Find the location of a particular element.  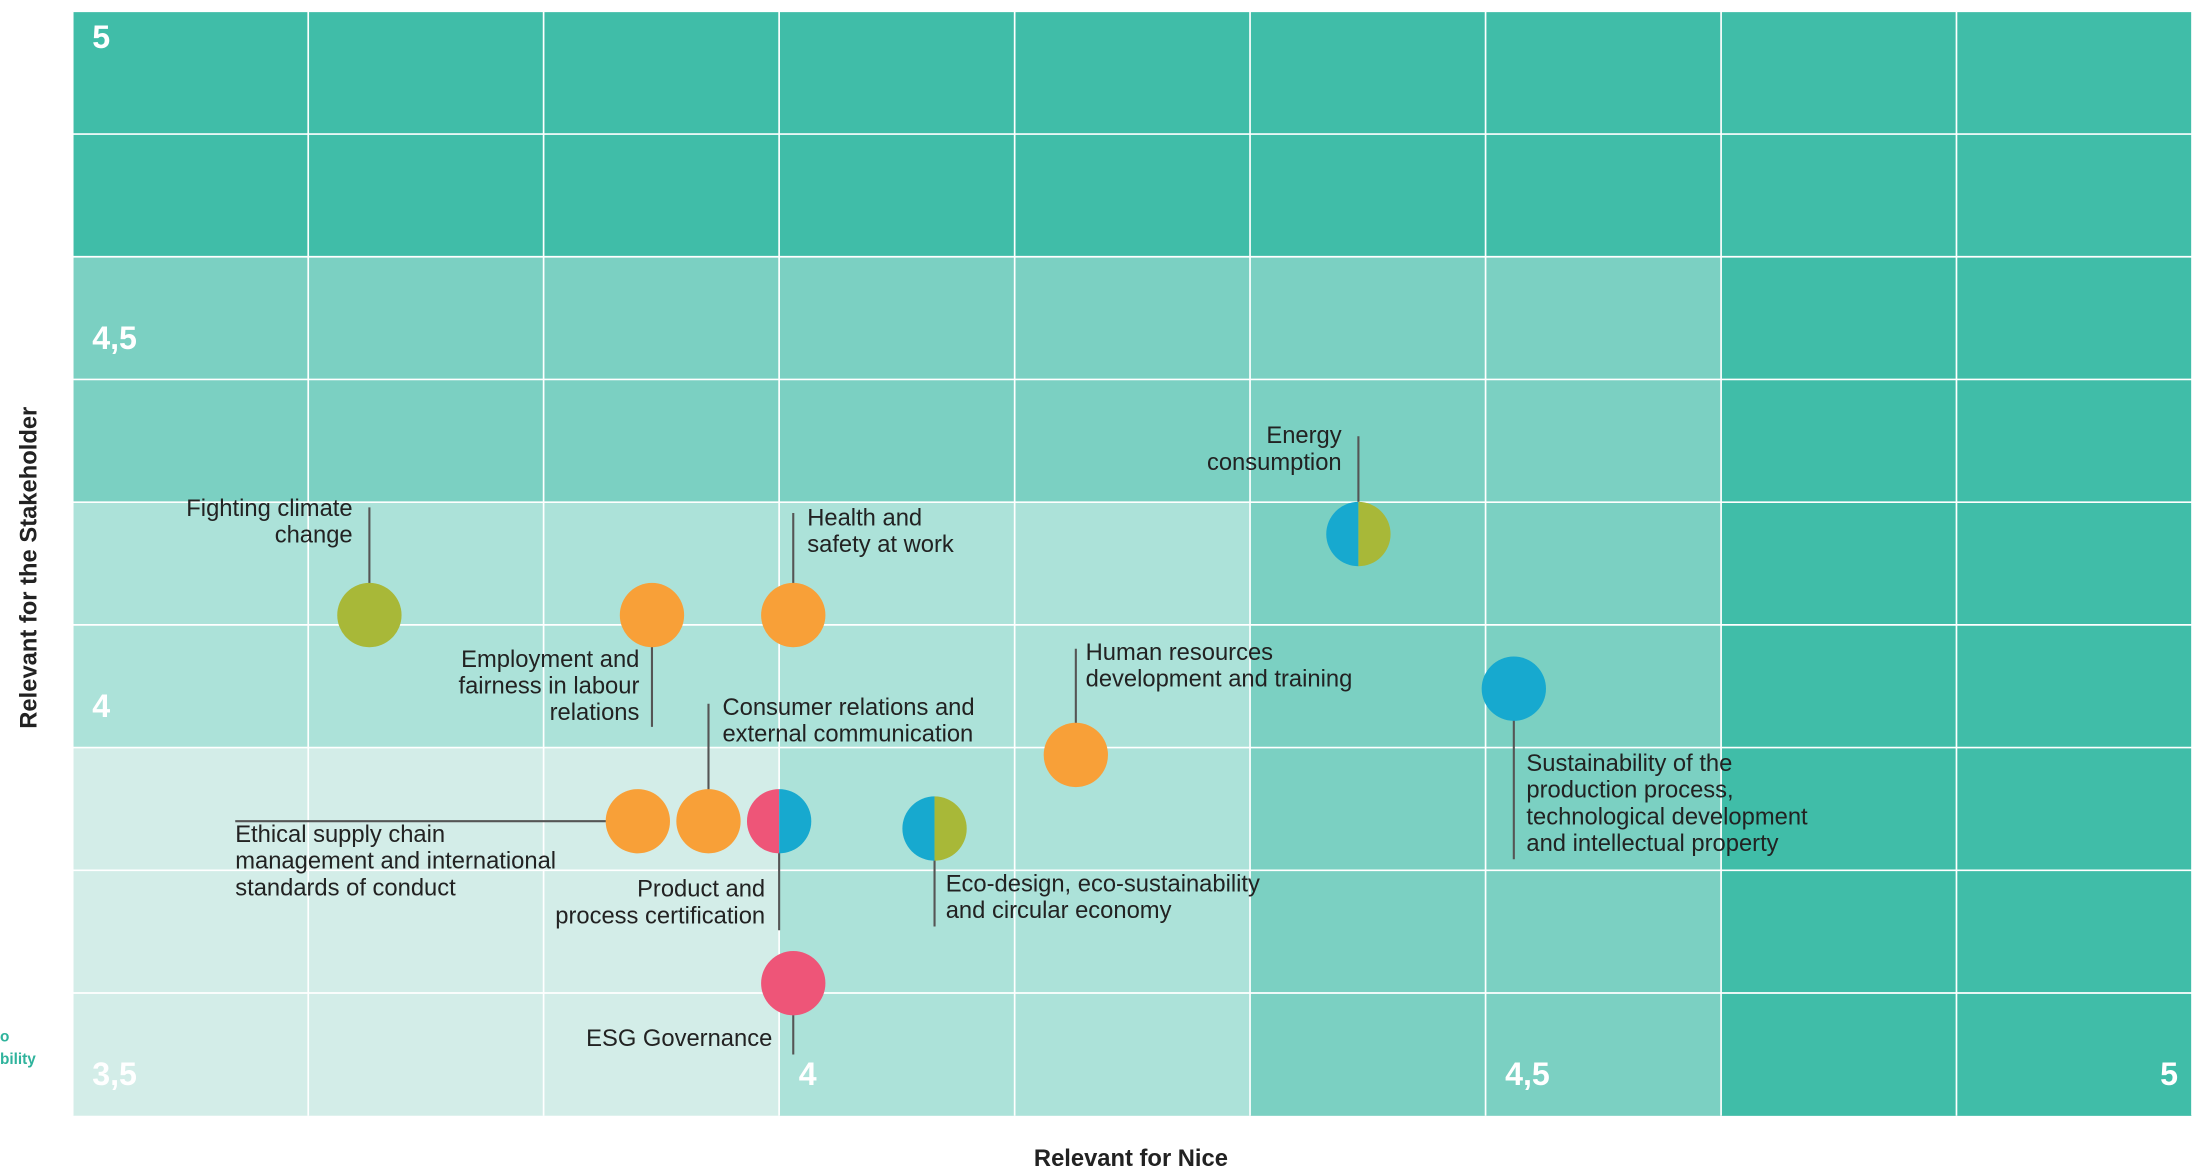

point-label: change is located at coordinates (314, 534).